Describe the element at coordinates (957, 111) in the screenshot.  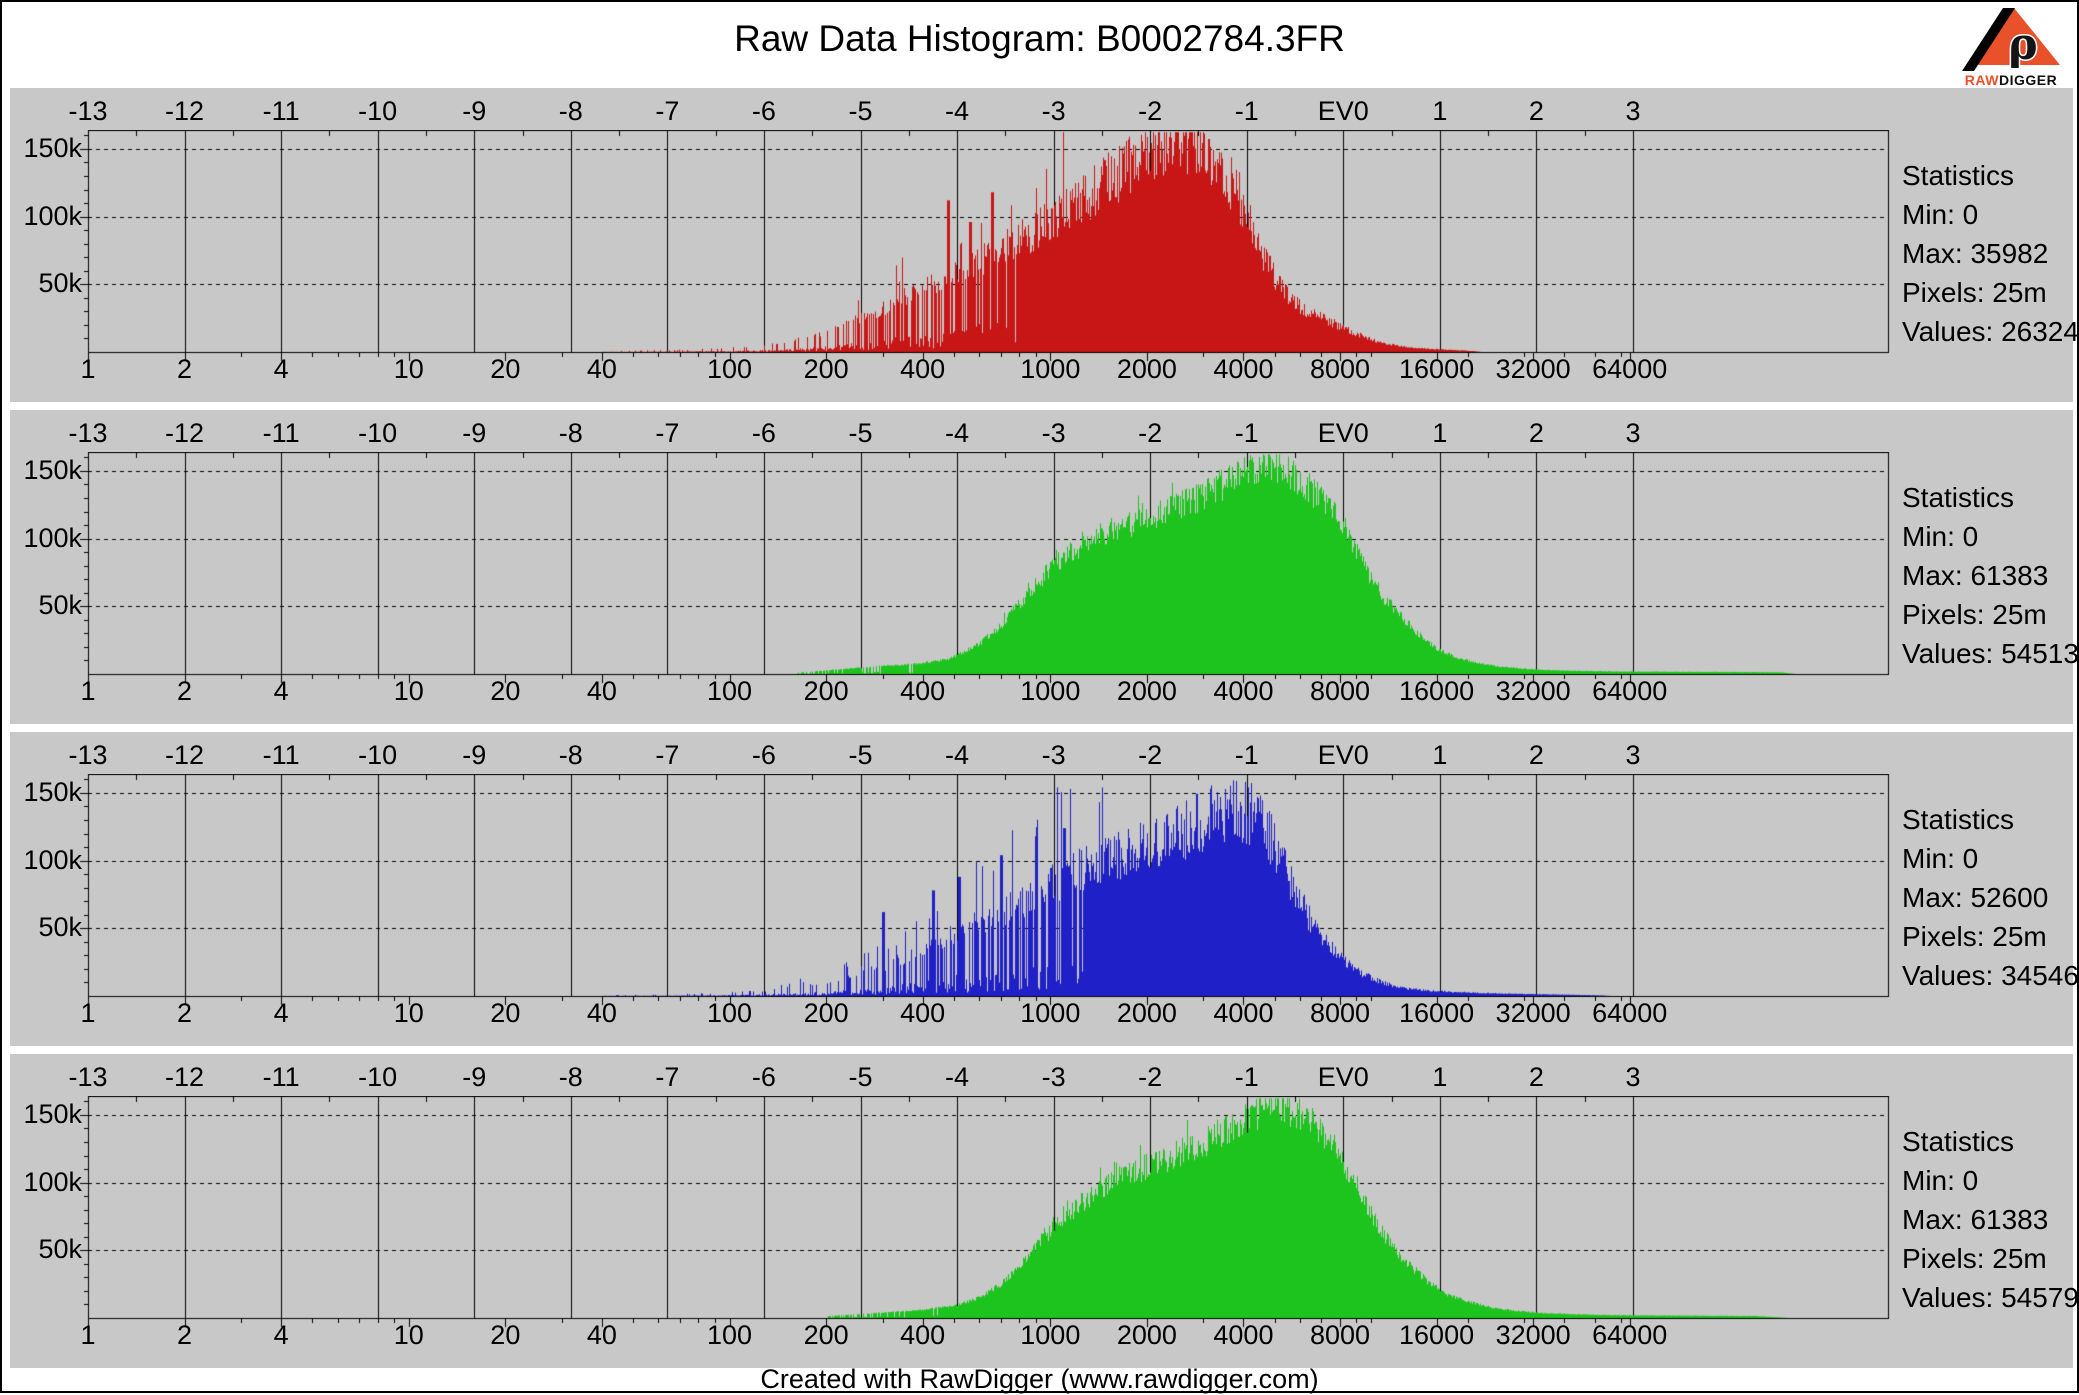
I see `ev-axis-label: -4` at that location.